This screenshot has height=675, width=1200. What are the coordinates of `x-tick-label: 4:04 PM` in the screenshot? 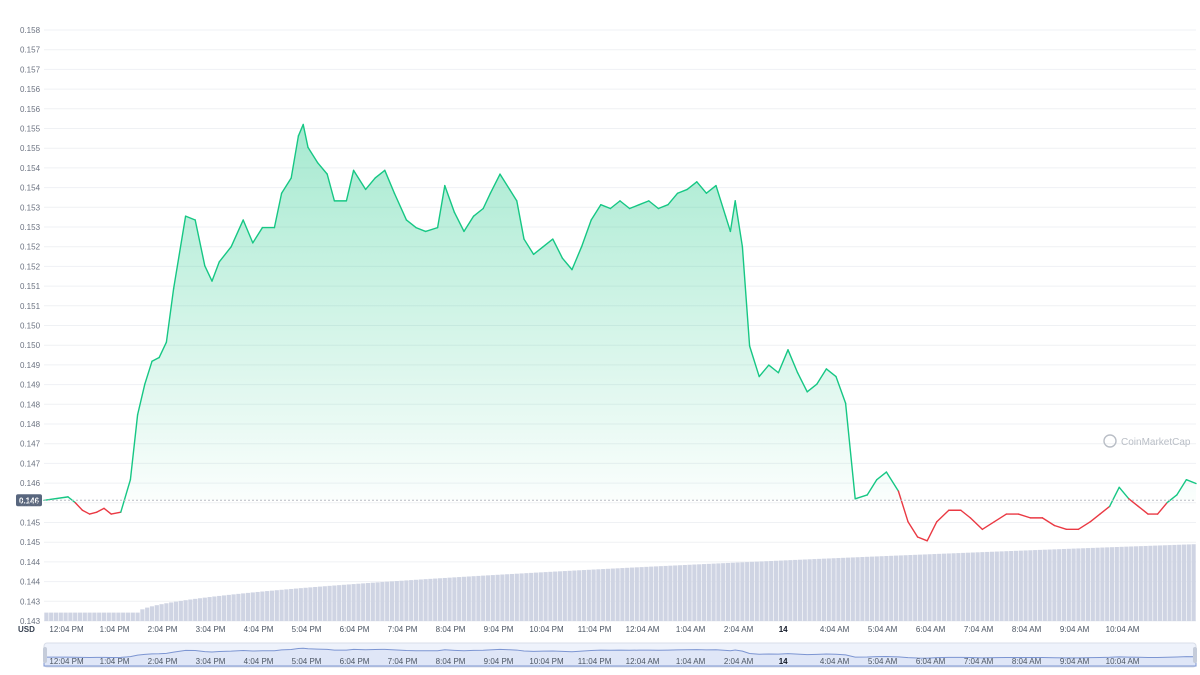 It's located at (259, 629).